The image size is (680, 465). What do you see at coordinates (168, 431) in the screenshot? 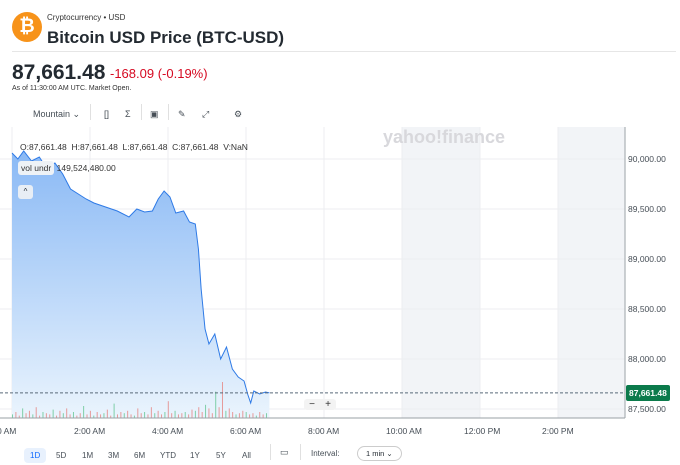
I see `x-tick-label: 4:00 AM` at bounding box center [168, 431].